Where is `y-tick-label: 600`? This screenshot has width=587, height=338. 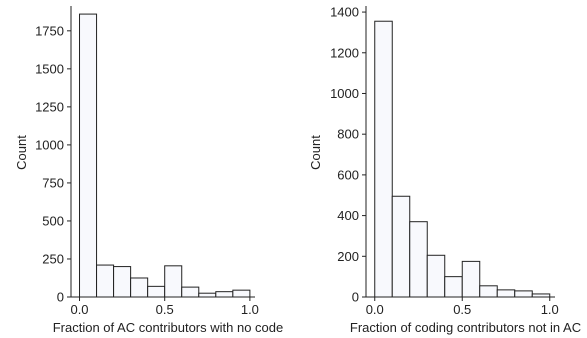 y-tick-label: 600 is located at coordinates (348, 174).